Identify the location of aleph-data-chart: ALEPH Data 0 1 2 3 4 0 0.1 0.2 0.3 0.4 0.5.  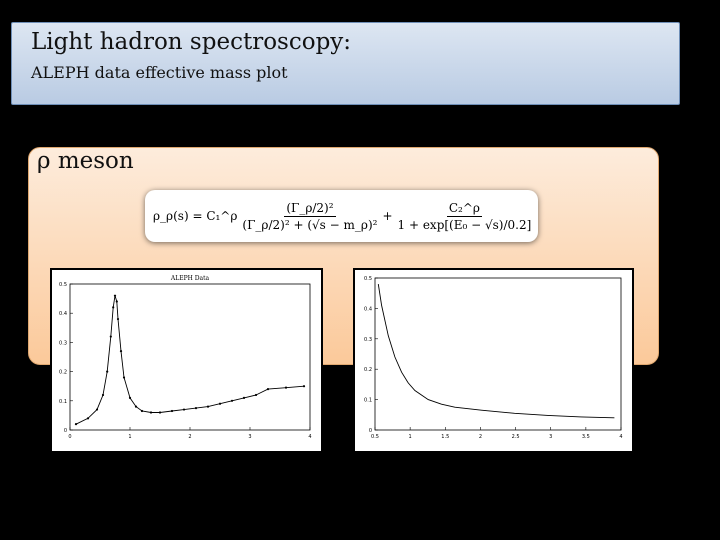
(185, 357).